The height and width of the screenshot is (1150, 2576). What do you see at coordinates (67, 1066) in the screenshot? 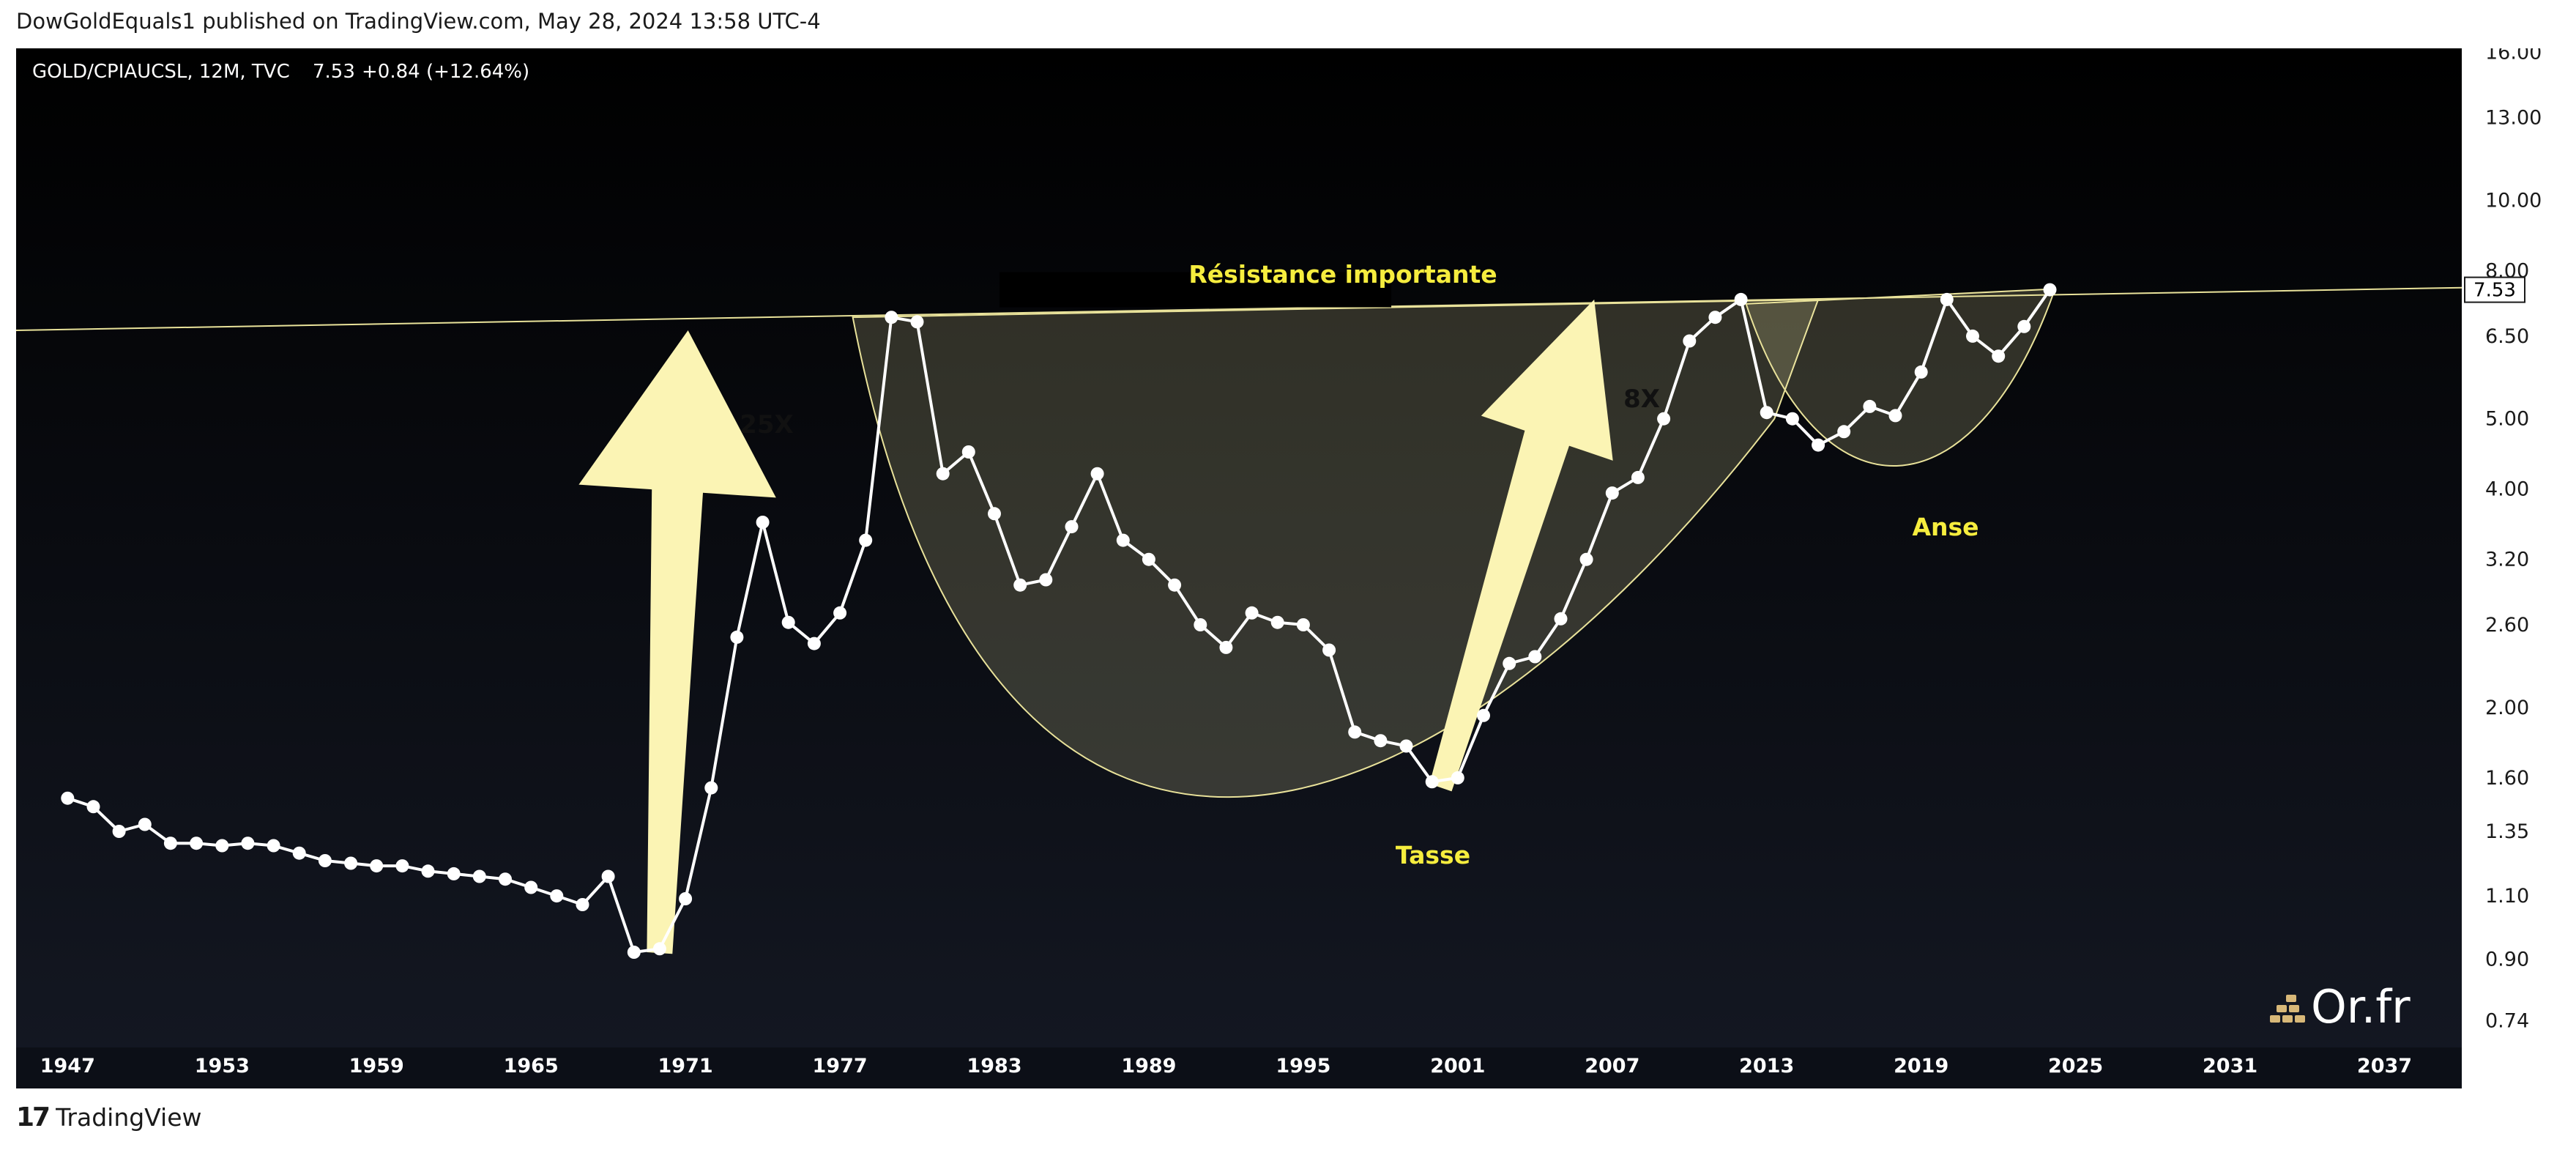
I see `x-tick-label: 1947` at bounding box center [67, 1066].